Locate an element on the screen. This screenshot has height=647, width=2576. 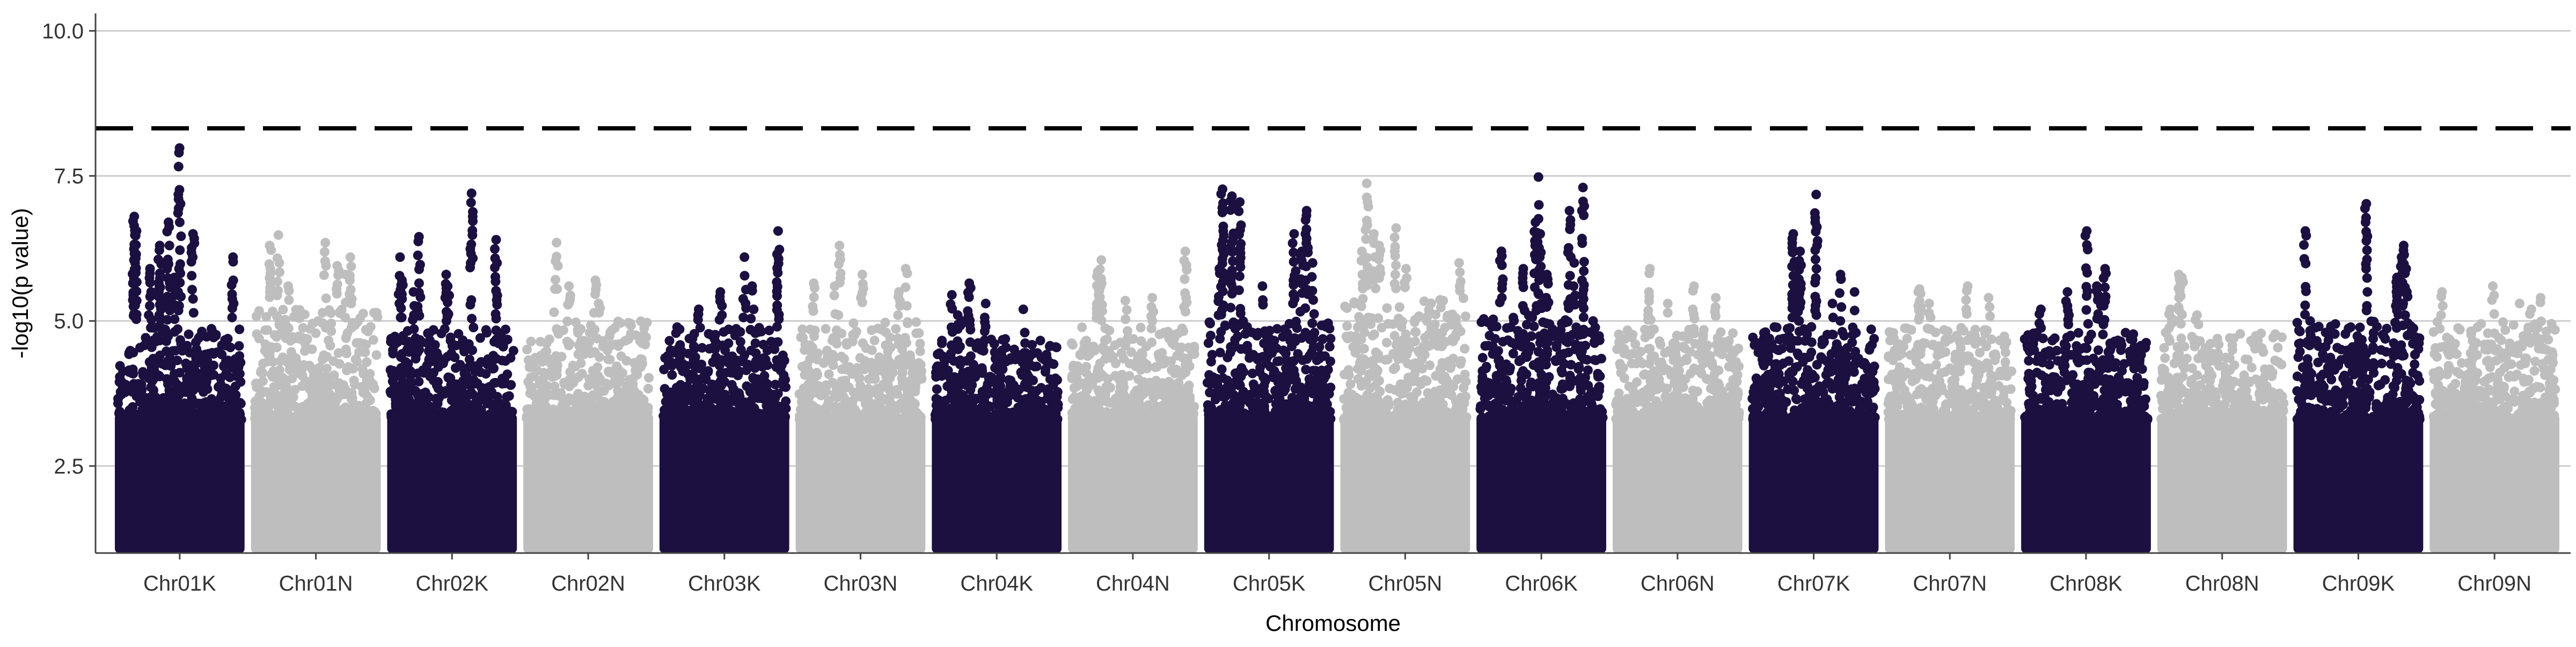
point-band-Chr03N is located at coordinates (861, 483).